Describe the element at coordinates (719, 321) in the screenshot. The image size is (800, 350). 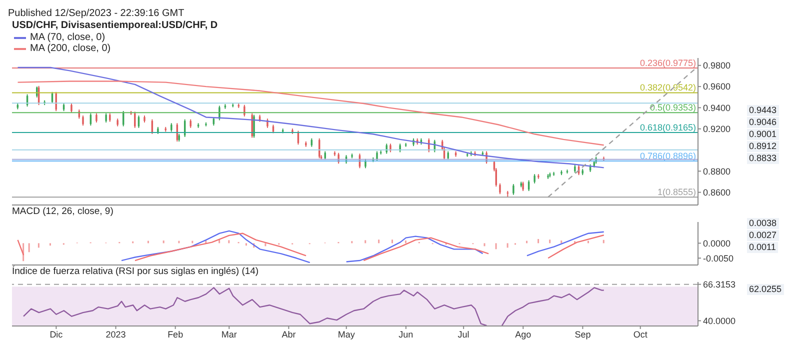
I see `y-tick-label: 40.0000` at that location.